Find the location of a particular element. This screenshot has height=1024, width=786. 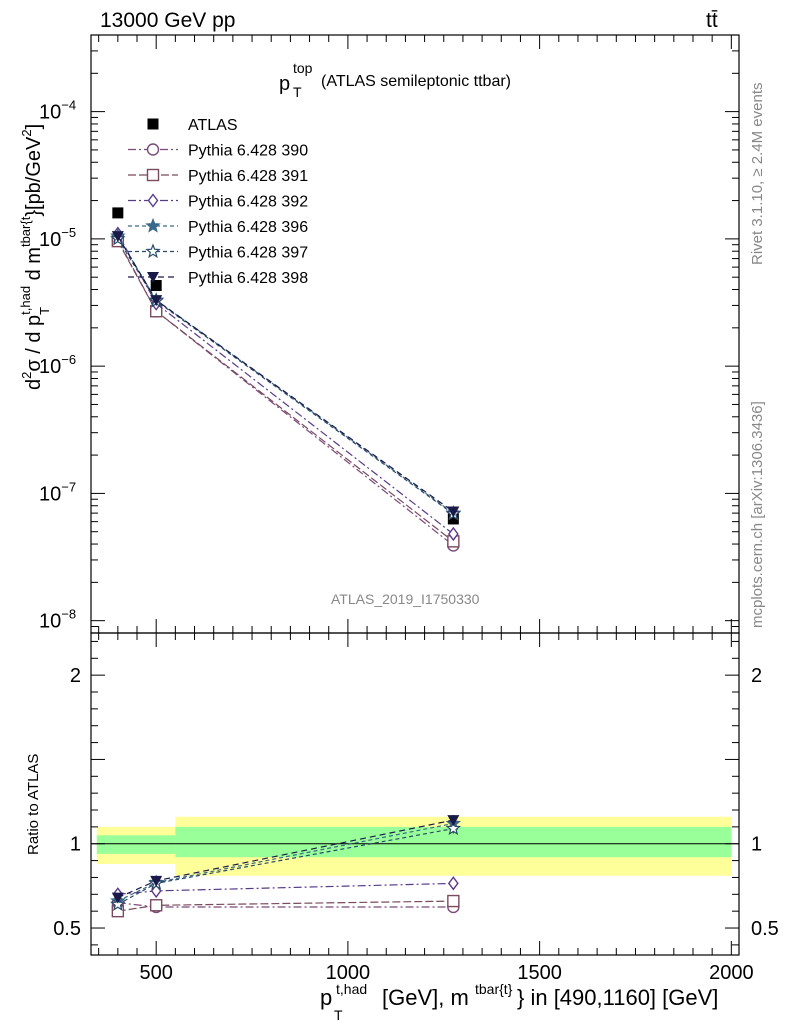

analysis-label: ATLAS_2019_I1750330 is located at coordinates (405, 599).